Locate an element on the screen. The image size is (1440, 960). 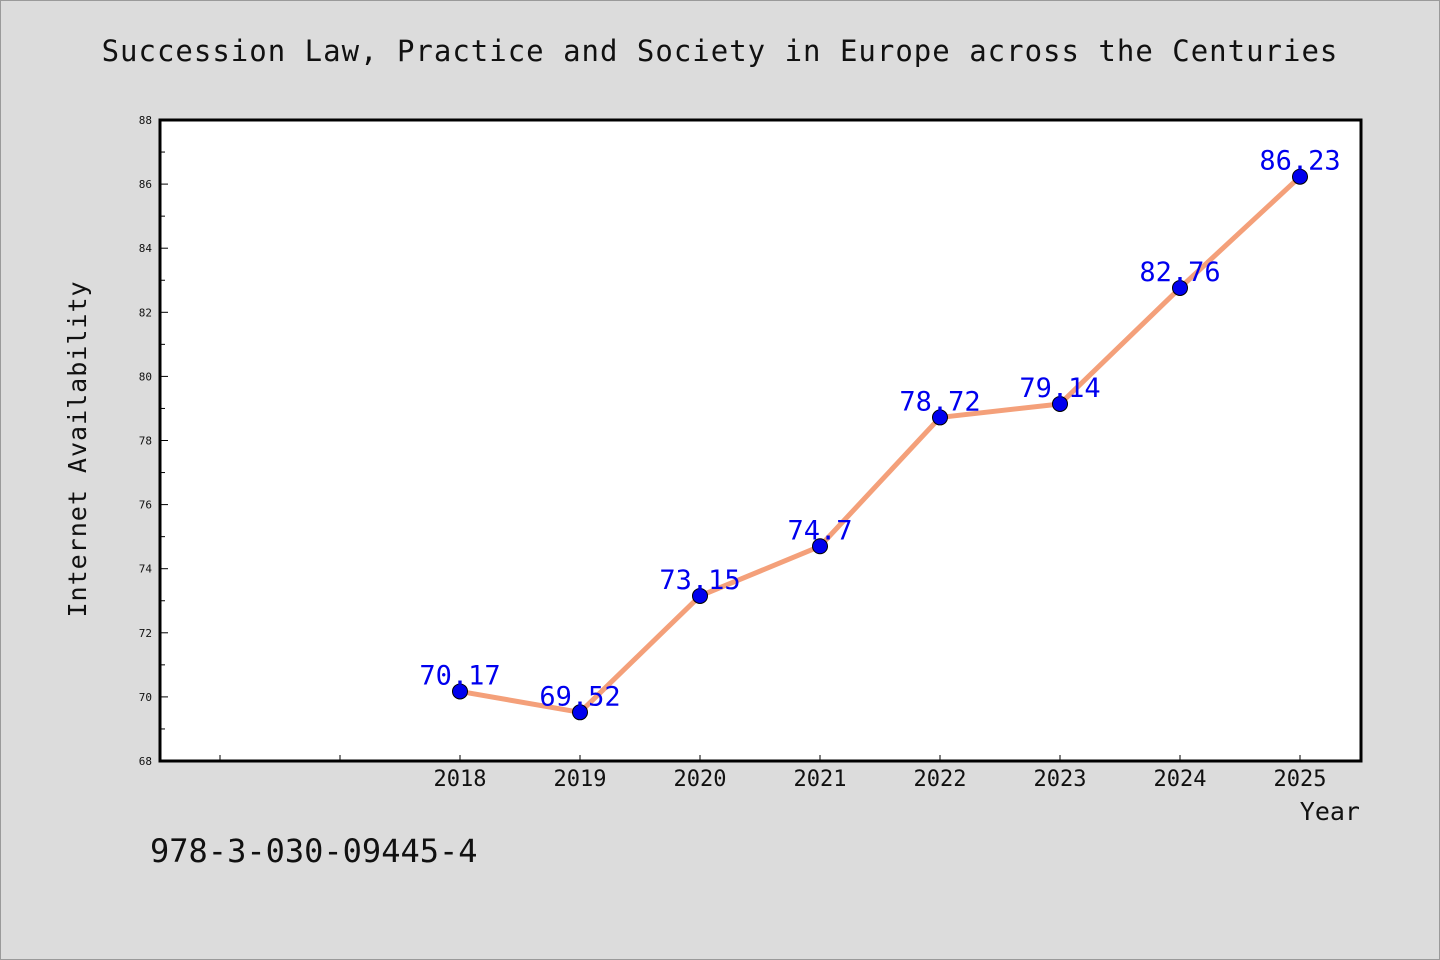
data-label: 70.17 is located at coordinates (459, 675).